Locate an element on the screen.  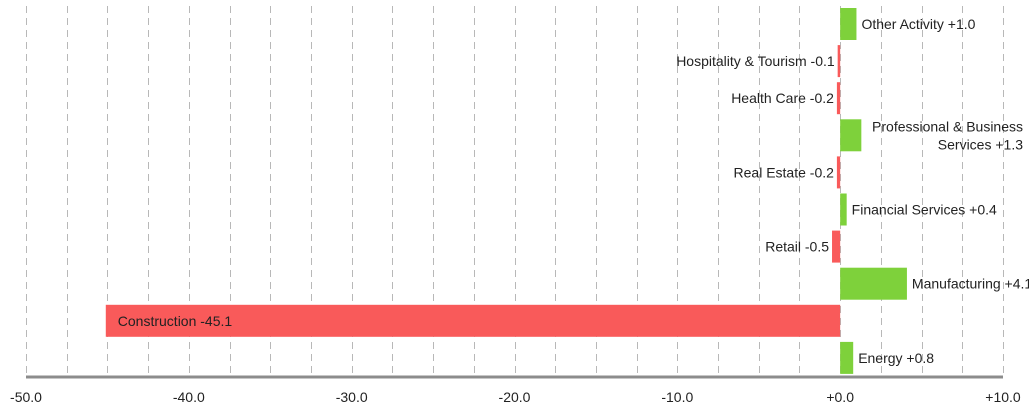
bar-data-label: Financial Services +0.4 is located at coordinates (924, 210).